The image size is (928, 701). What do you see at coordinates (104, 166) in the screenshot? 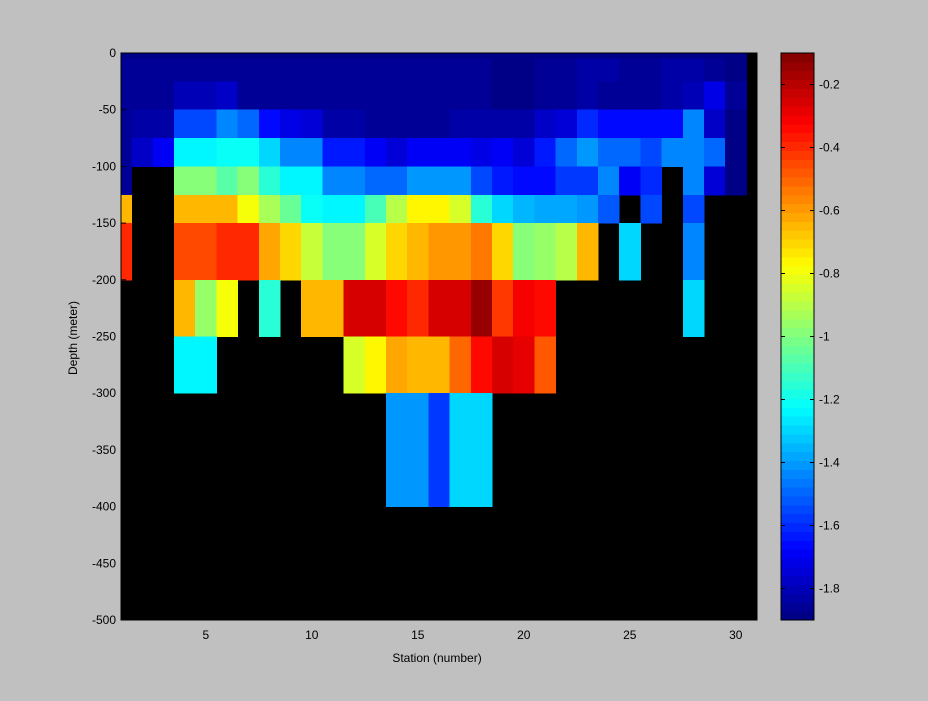
I see `y-tick-label: -100` at bounding box center [104, 166].